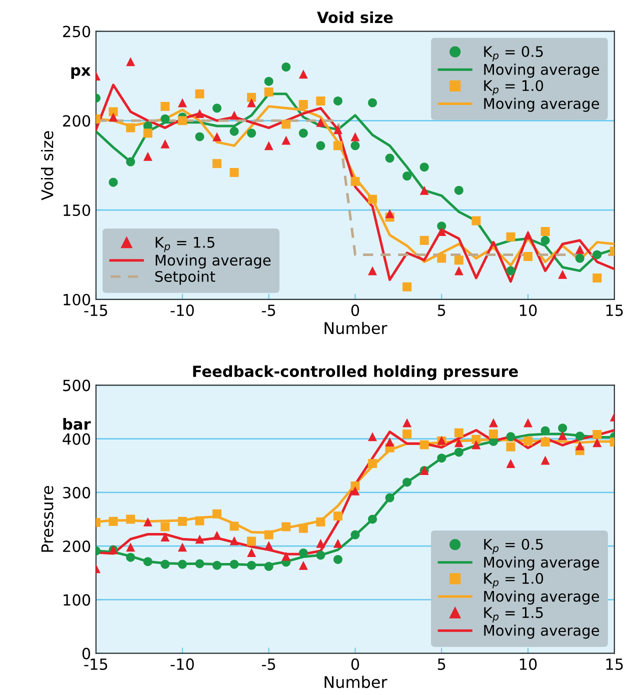 The height and width of the screenshot is (695, 640). What do you see at coordinates (356, 328) in the screenshot?
I see `x-axis-title: Number` at bounding box center [356, 328].